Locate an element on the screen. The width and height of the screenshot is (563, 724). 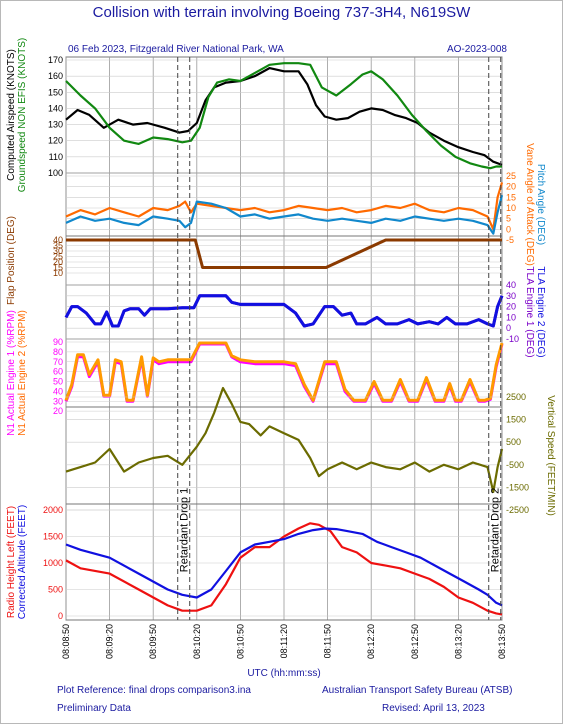
retardant-drop-label: Retardant Drop 2 is located at coordinates (496, 530).